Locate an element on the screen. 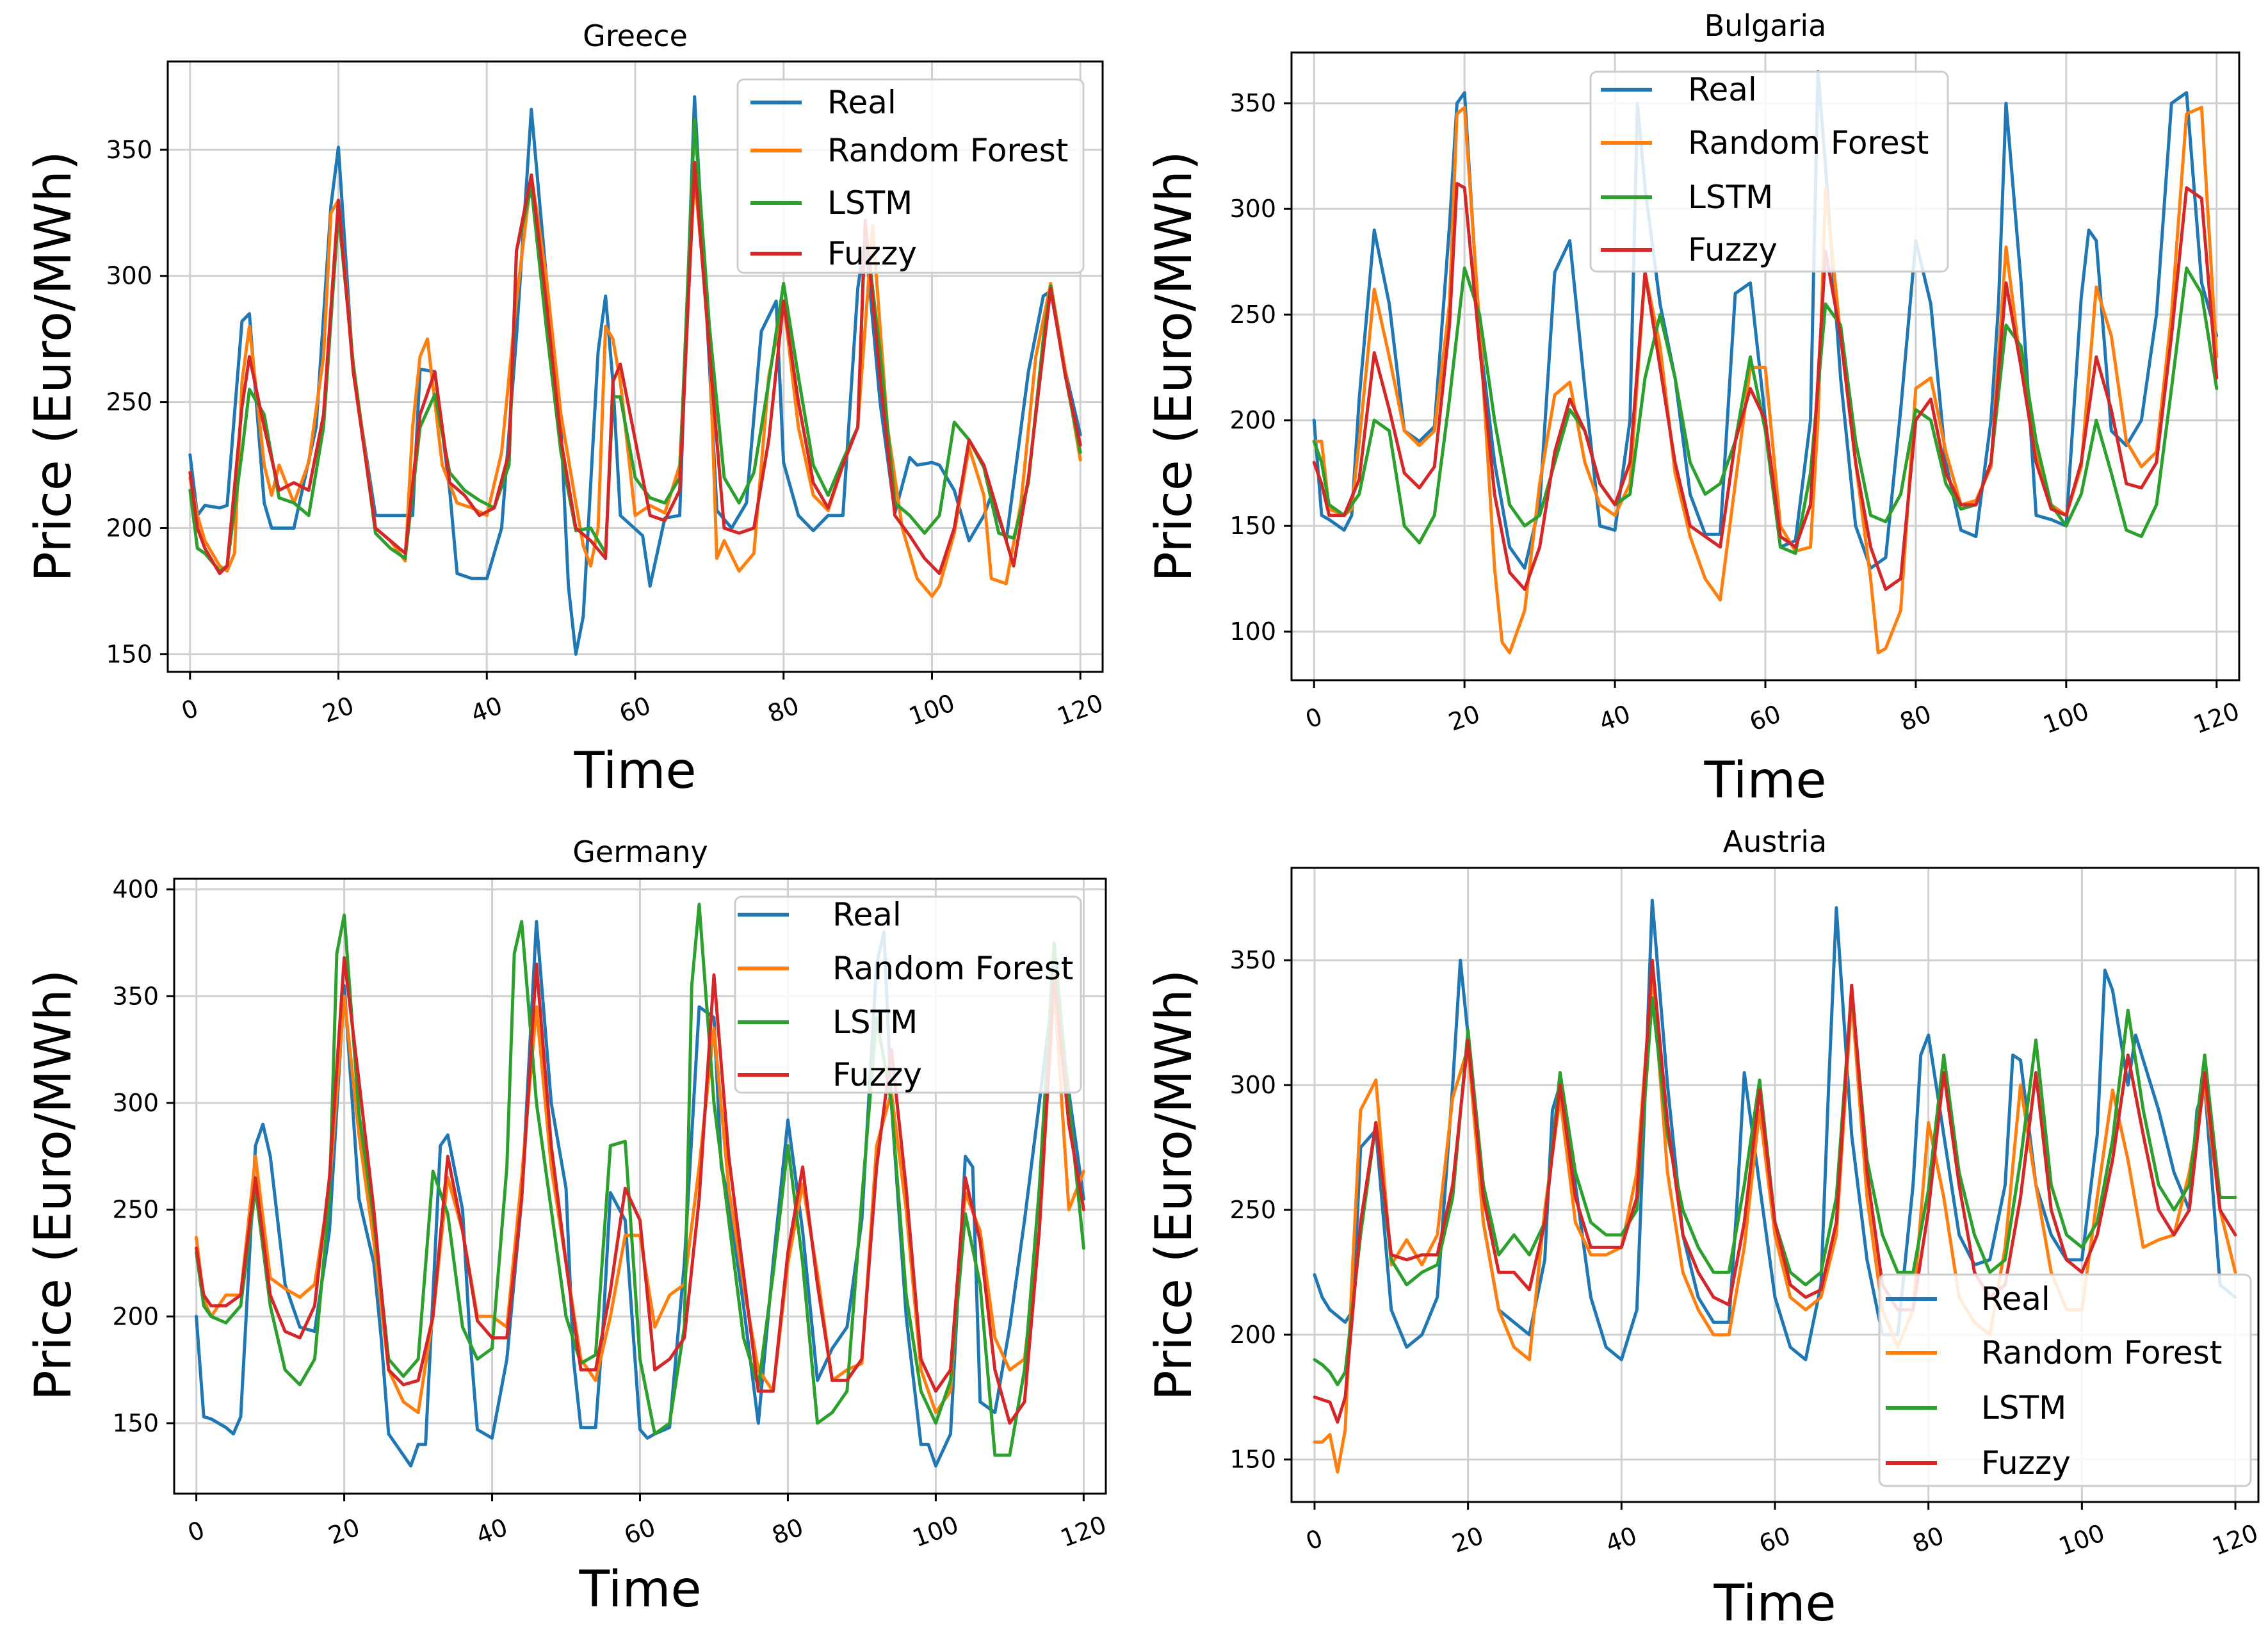  chart-title: Austria is located at coordinates (1775, 841).